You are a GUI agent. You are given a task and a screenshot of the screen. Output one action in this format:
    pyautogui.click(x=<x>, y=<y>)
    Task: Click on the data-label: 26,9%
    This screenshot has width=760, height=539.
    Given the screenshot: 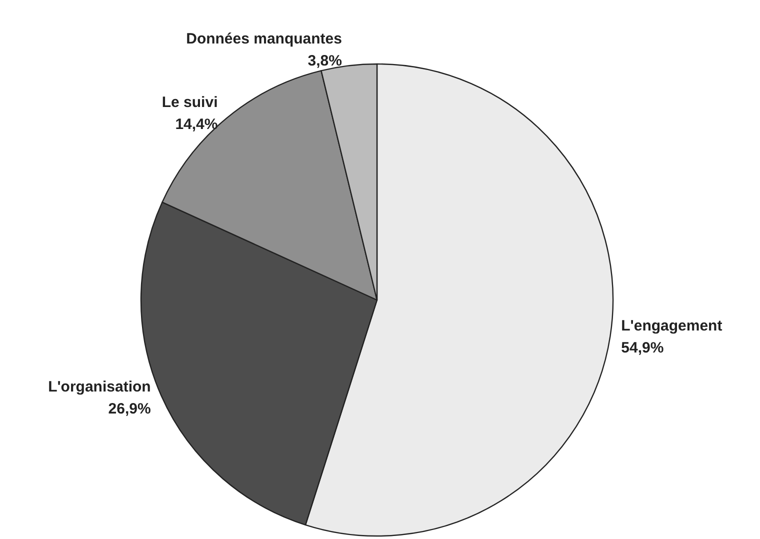 What is the action you would take?
    pyautogui.click(x=129, y=409)
    